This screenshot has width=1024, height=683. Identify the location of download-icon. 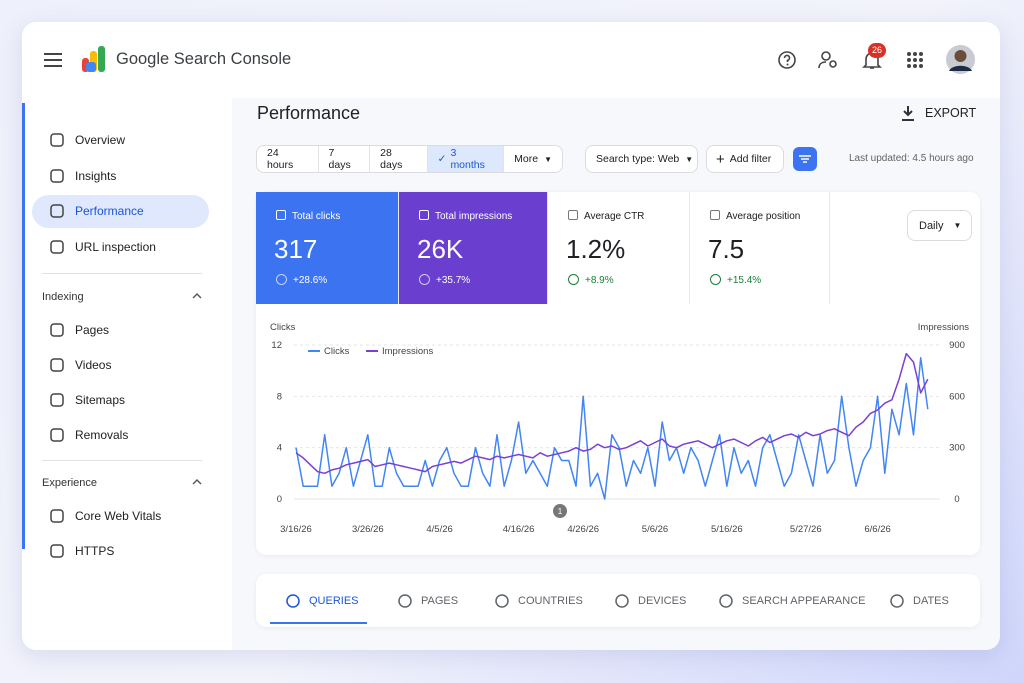
(908, 113).